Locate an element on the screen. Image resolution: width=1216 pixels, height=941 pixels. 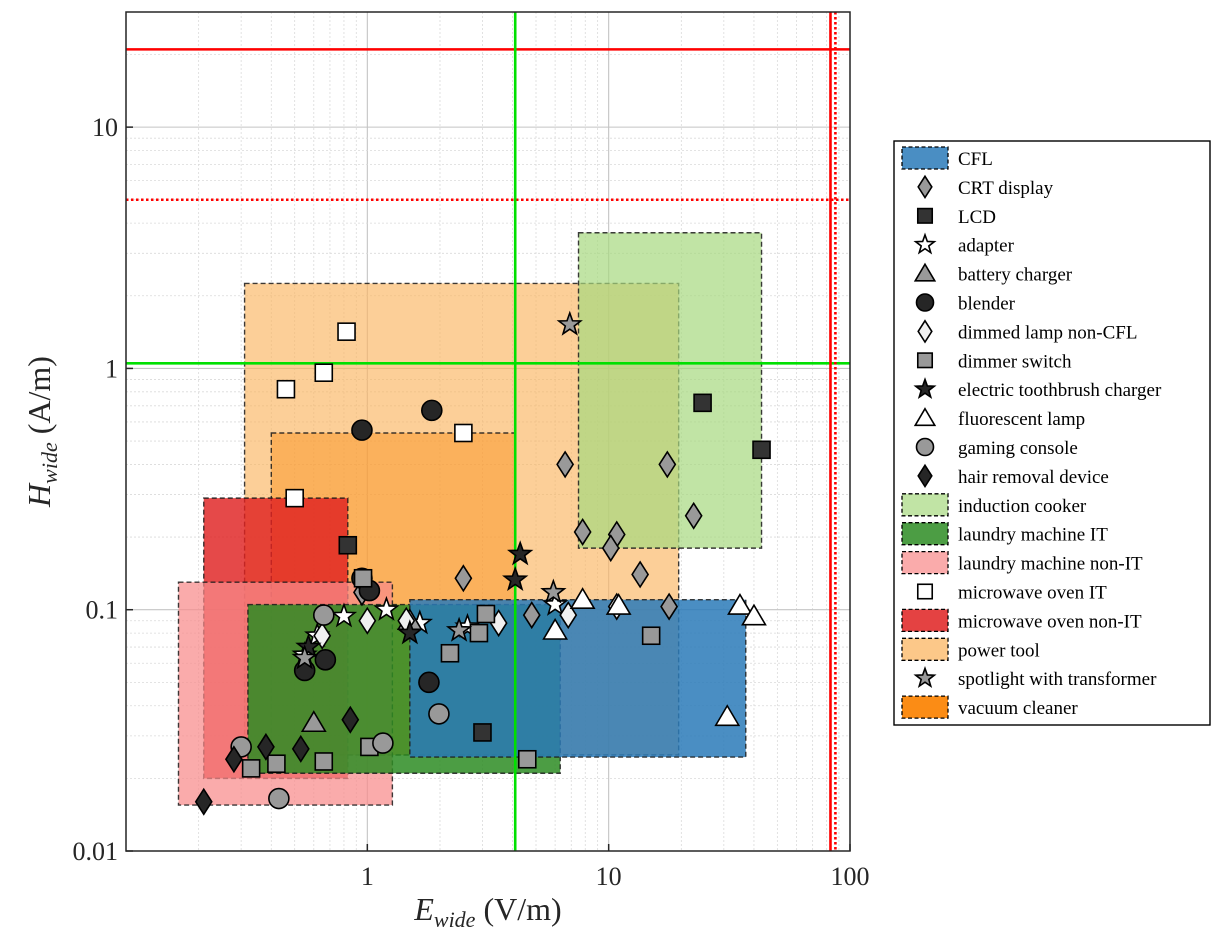
x-tick-label: 10 is located at coordinates (609, 876).